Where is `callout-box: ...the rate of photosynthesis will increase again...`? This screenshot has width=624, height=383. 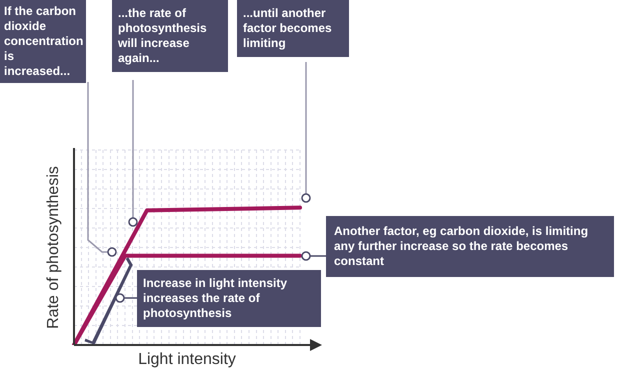
callout-box: ...the rate of photosynthesis will increase again... is located at coordinates (170, 36).